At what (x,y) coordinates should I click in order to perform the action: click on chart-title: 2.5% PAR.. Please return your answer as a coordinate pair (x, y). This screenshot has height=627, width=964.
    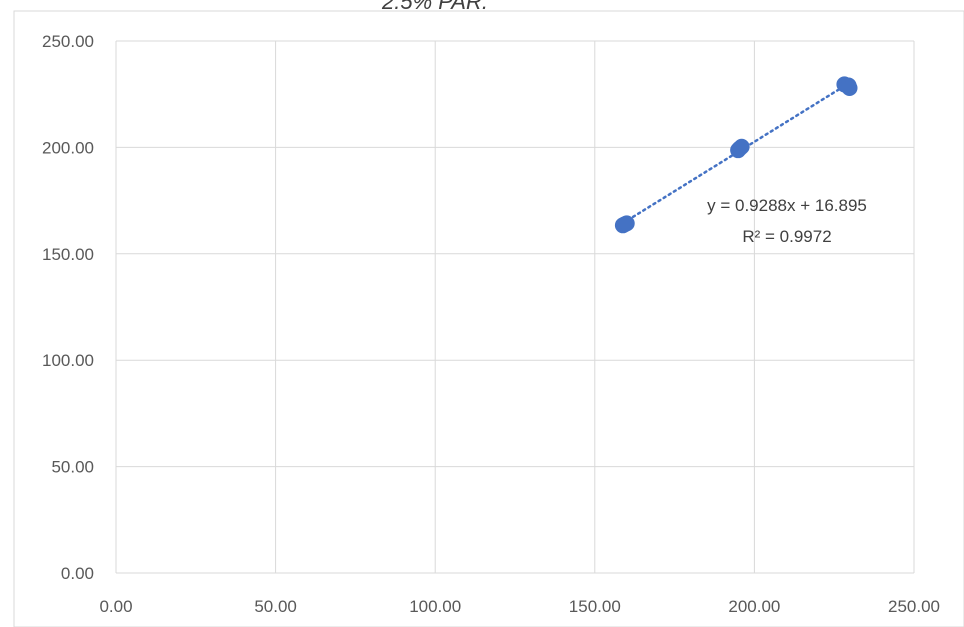
    Looking at the image, I should click on (434, 7).